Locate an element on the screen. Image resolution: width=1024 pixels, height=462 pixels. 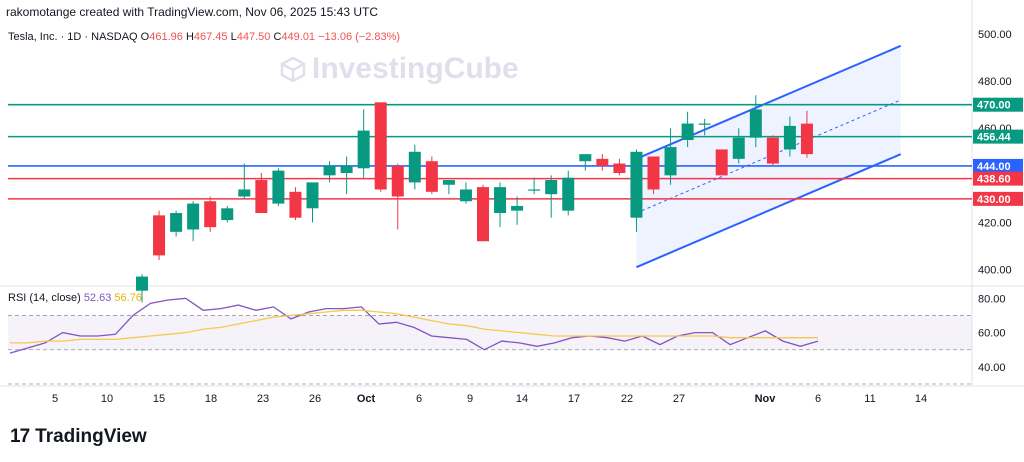
time-tick-label: 15 is located at coordinates (159, 399).